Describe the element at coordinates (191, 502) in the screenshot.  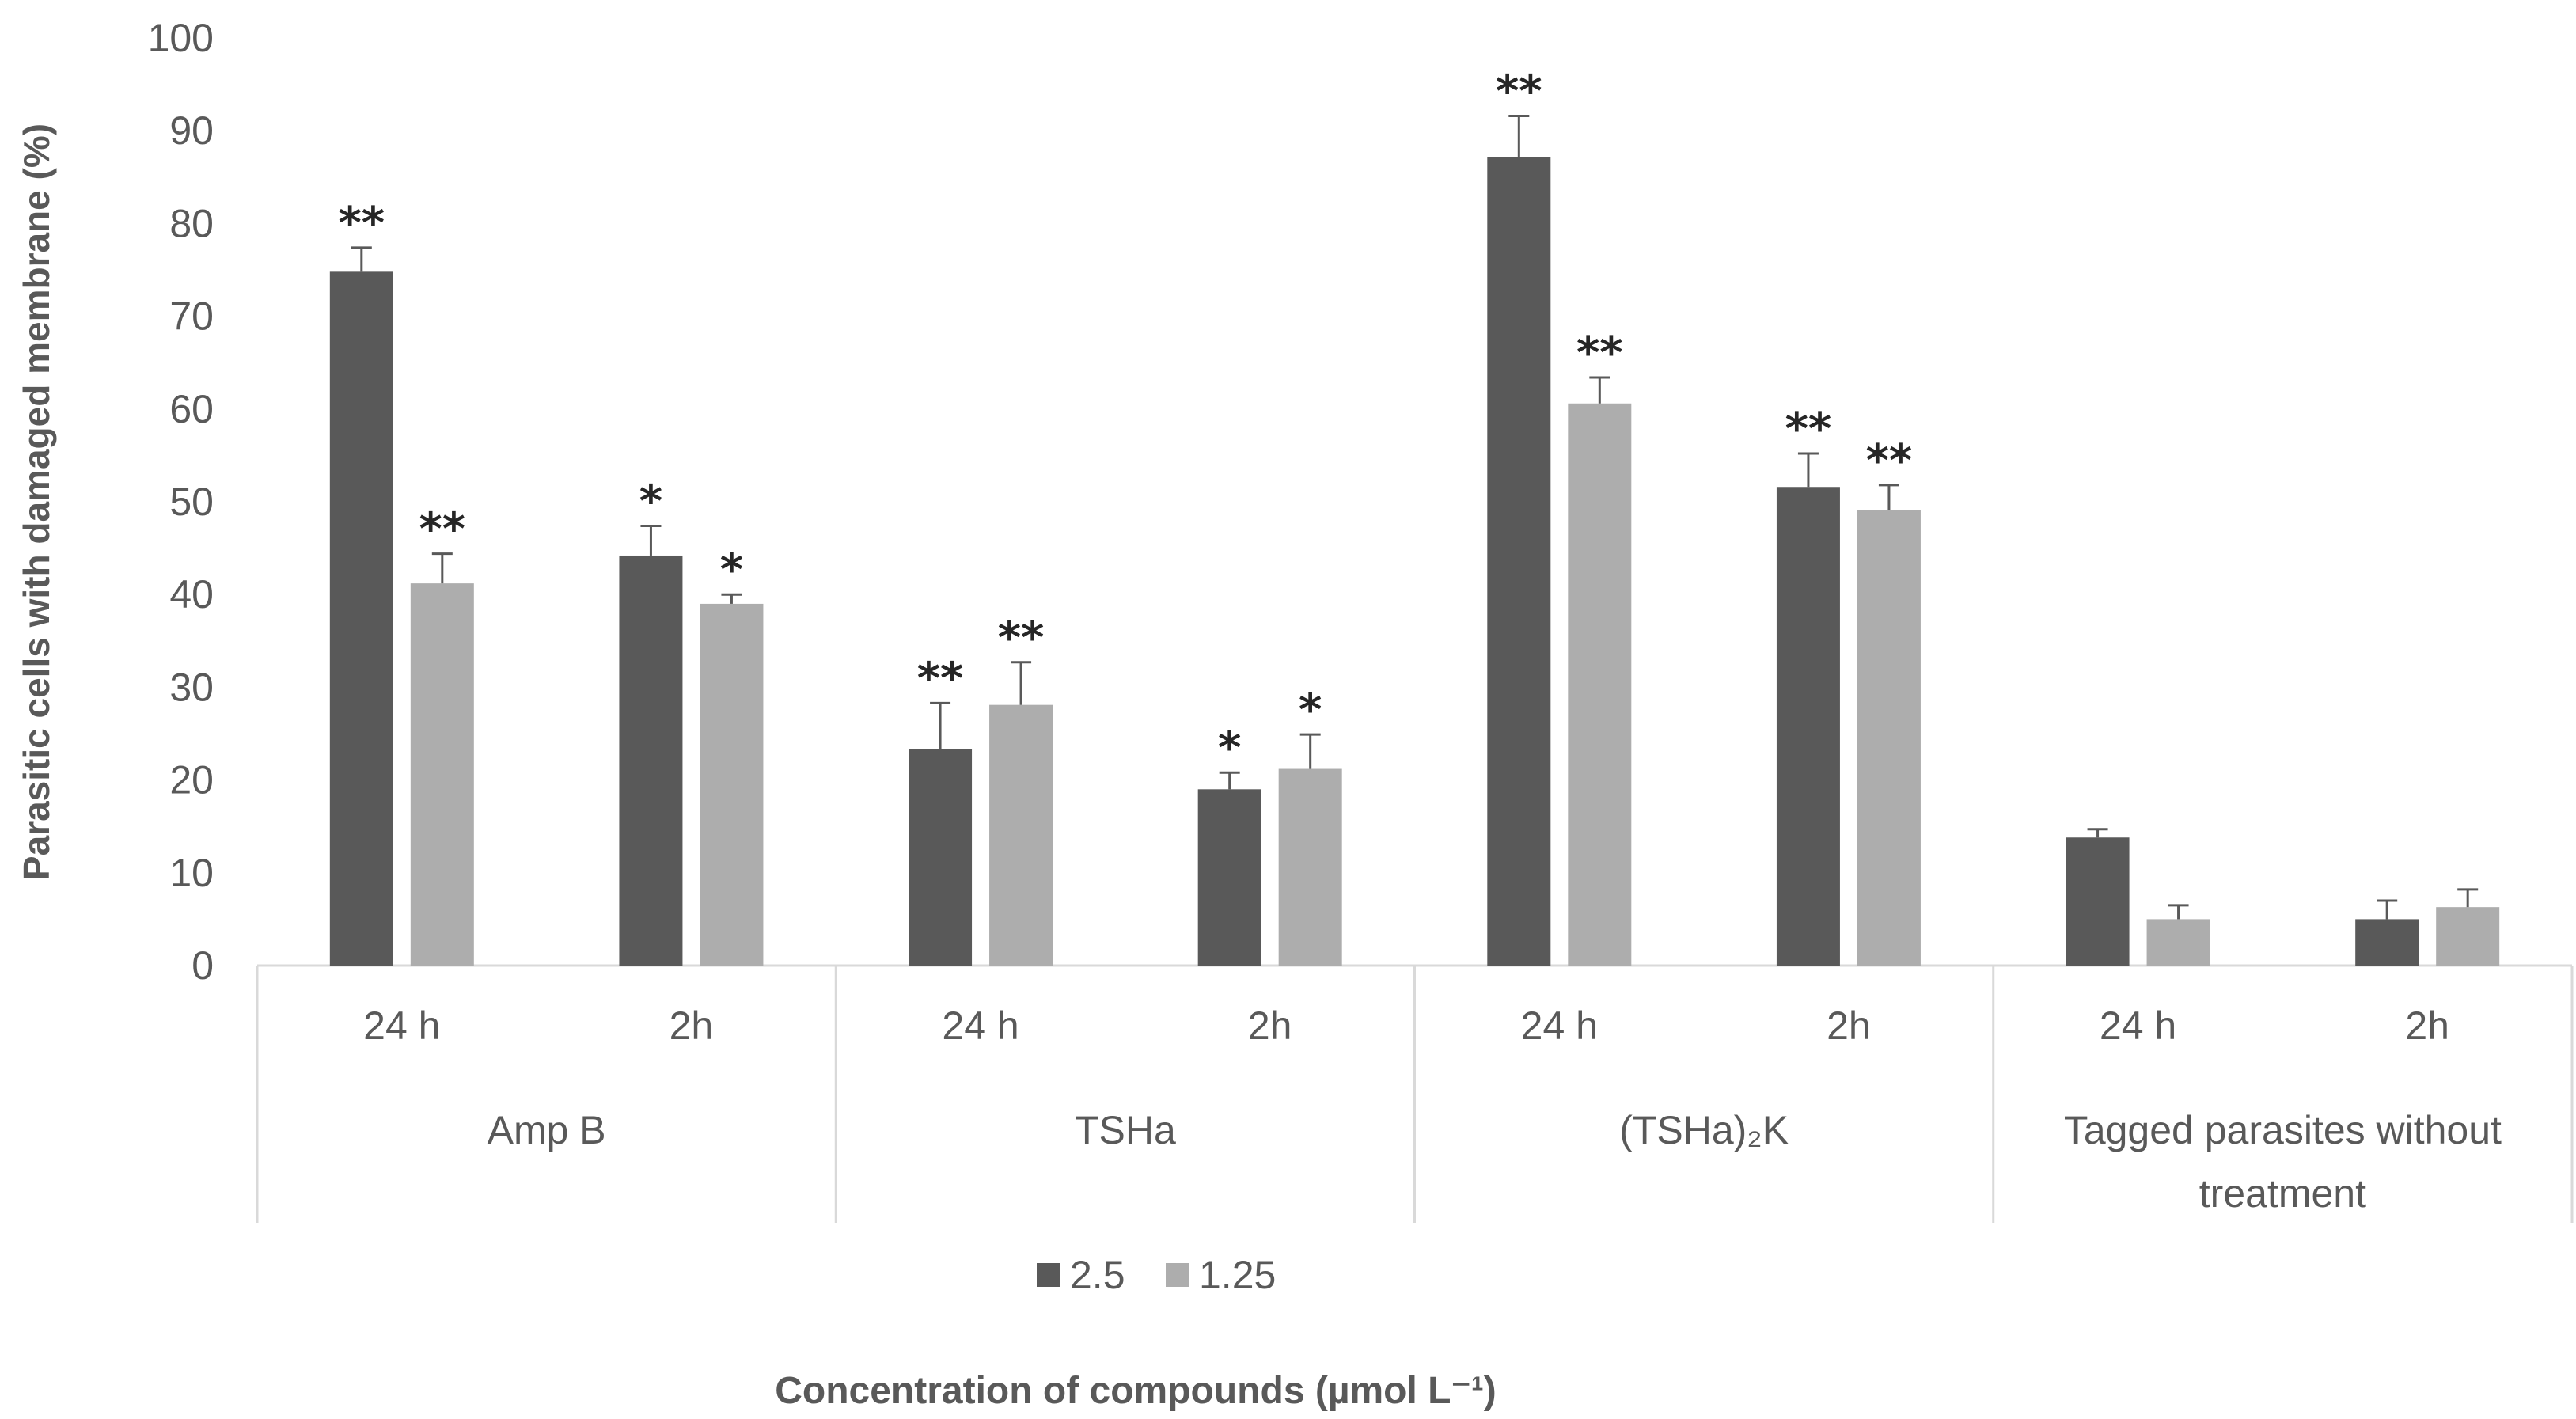
I see `y-tick-label: 50` at that location.